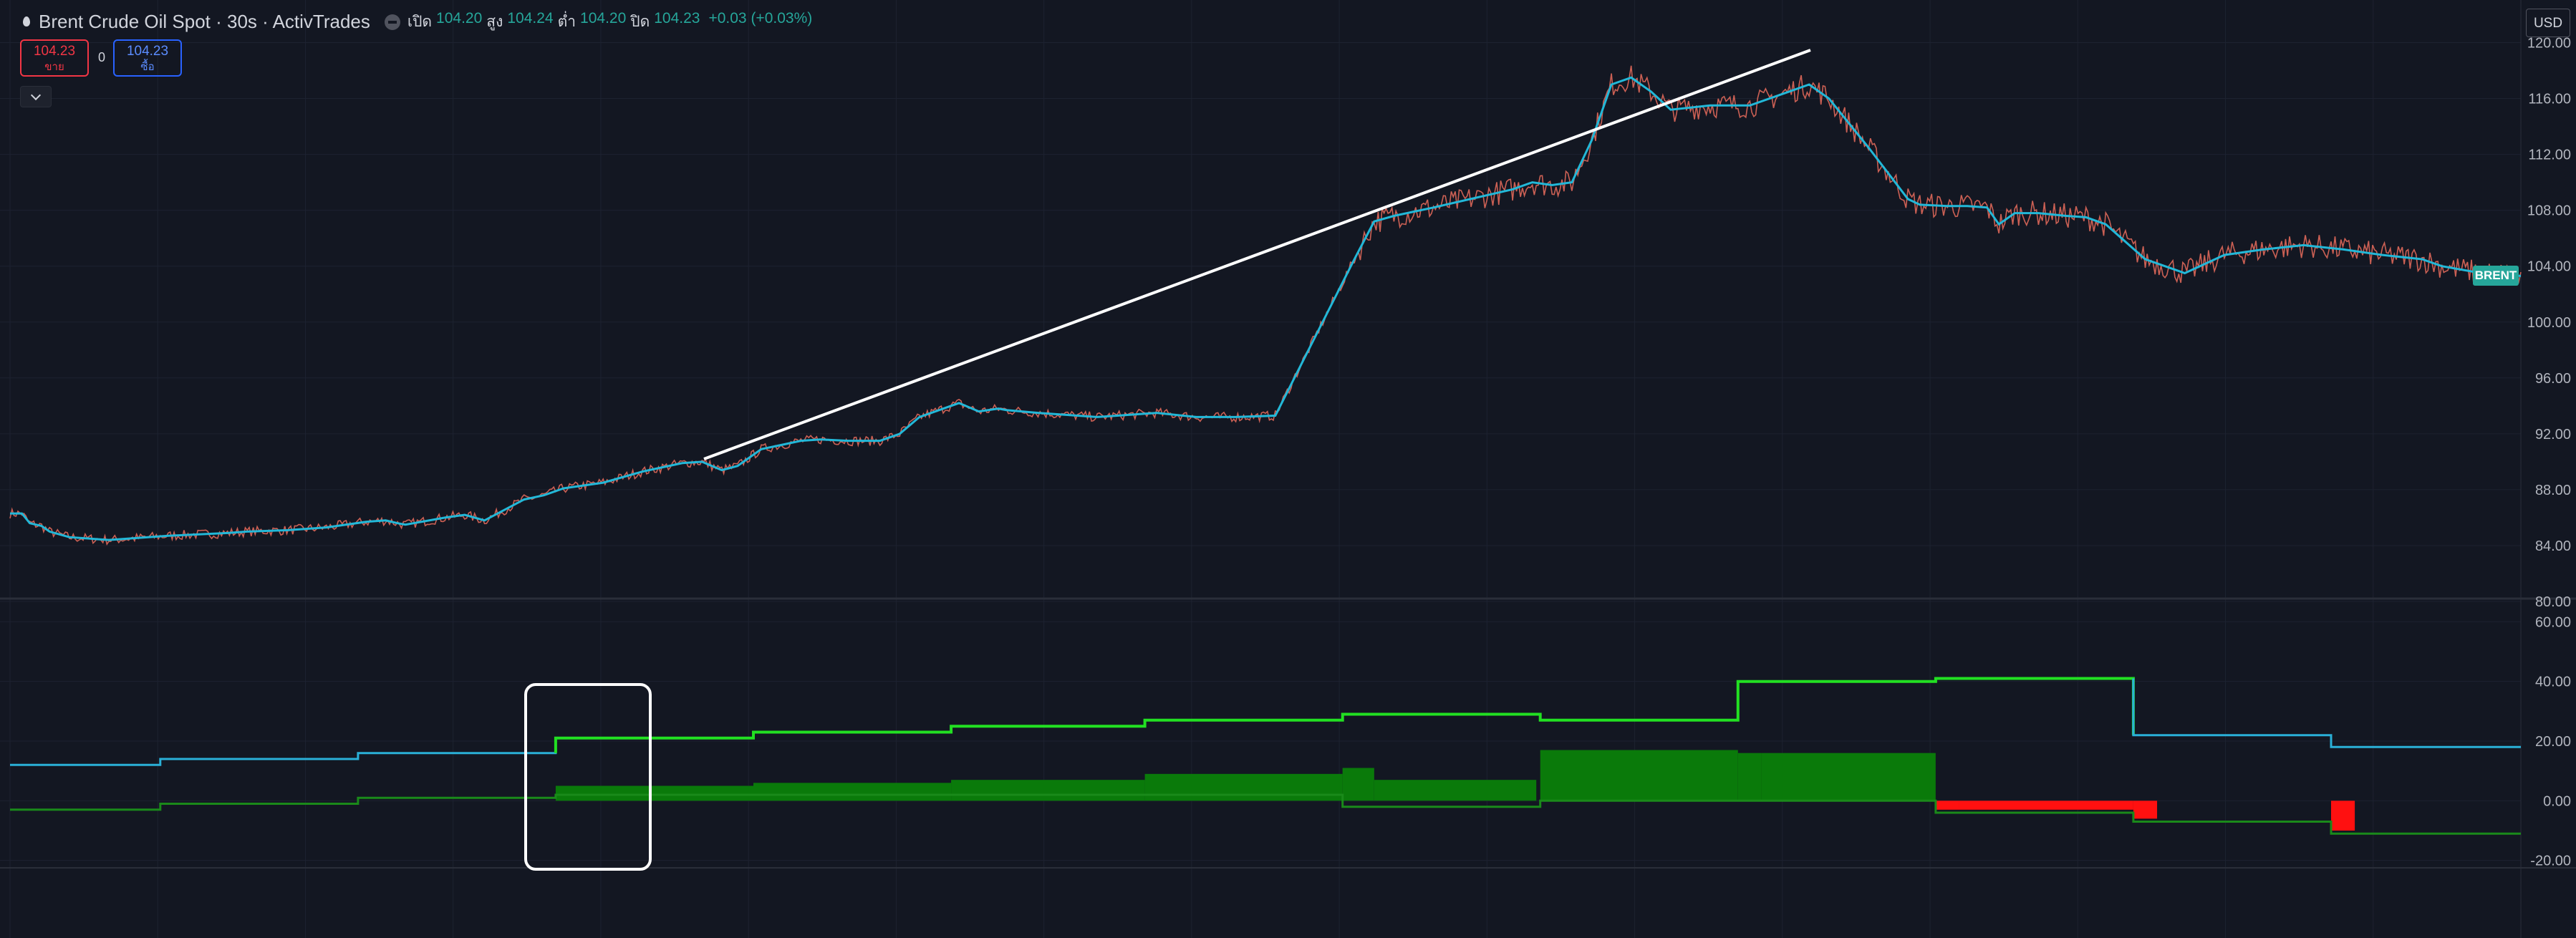  I want to click on buy-price: 104.23, so click(147, 52).